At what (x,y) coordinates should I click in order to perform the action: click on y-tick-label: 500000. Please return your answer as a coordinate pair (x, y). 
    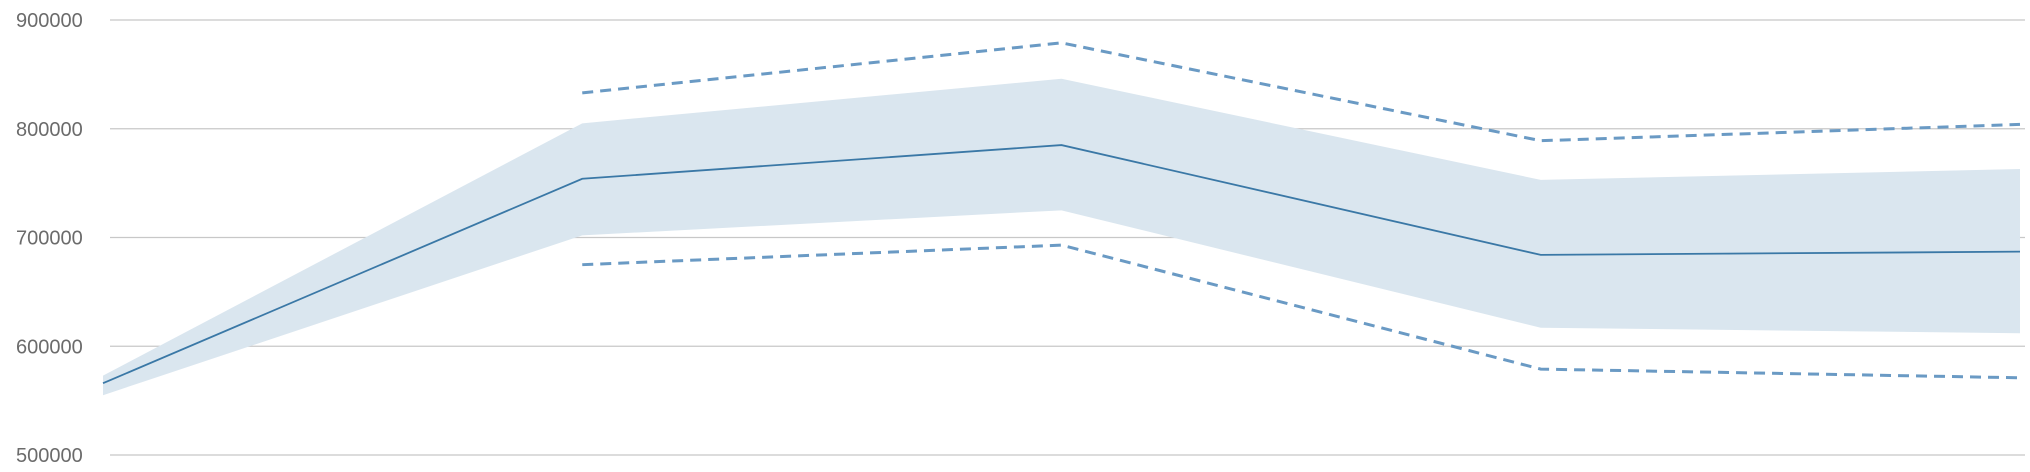
    Looking at the image, I should click on (49, 456).